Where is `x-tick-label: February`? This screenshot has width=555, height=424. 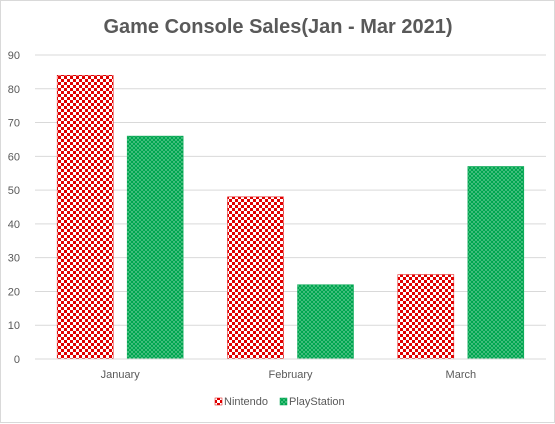 x-tick-label: February is located at coordinates (290, 375).